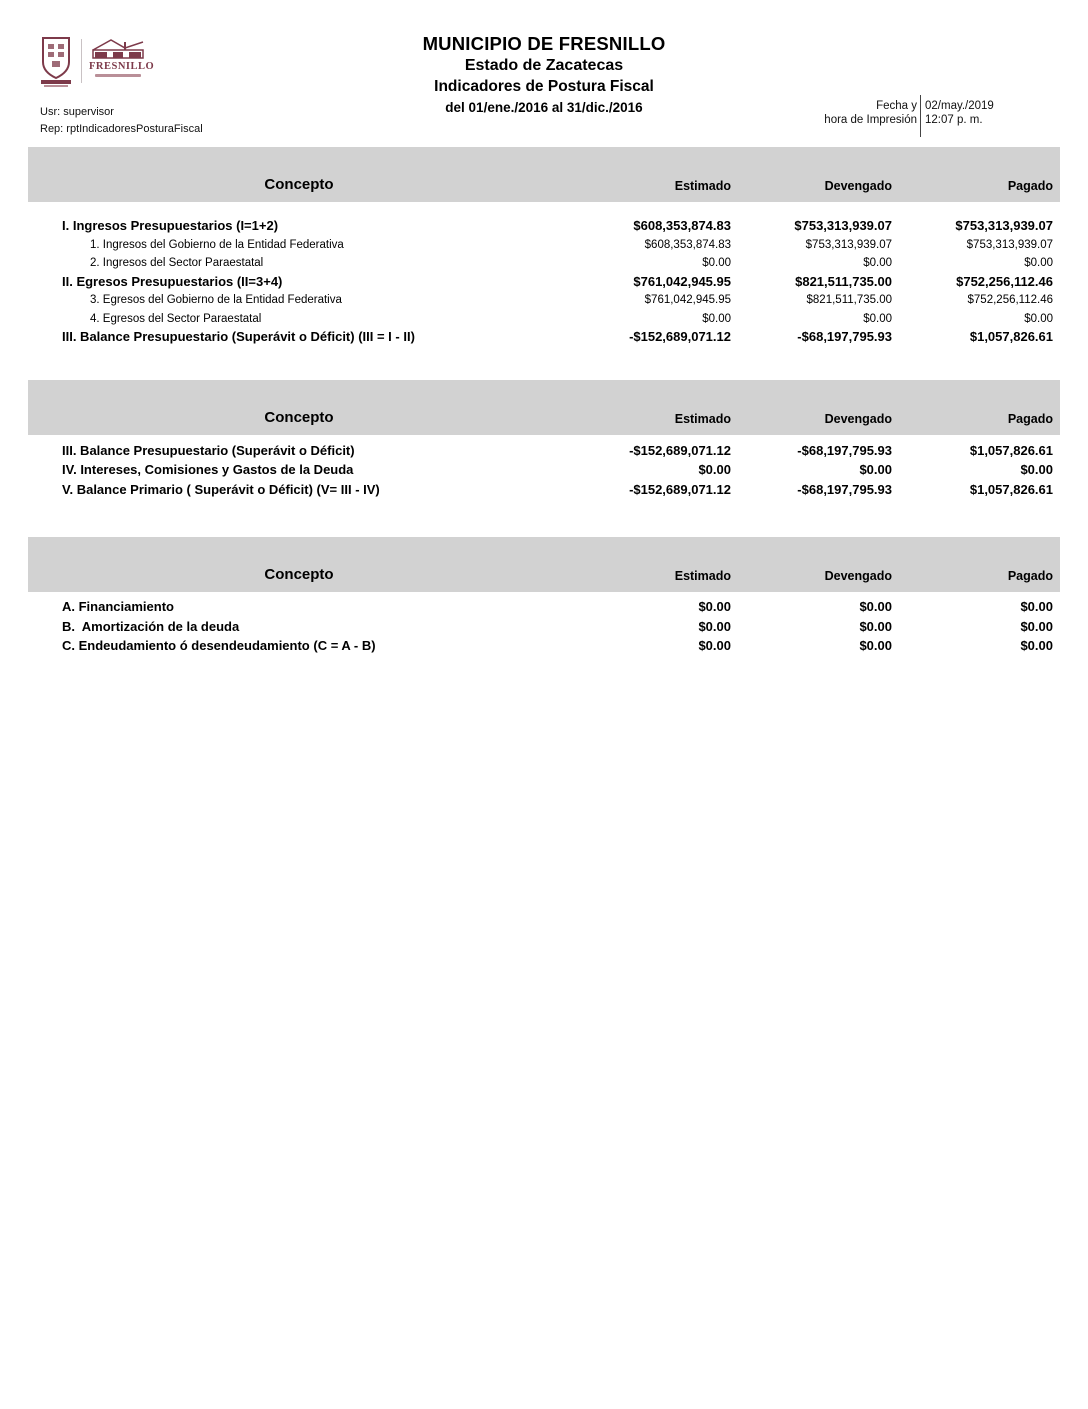 This screenshot has width=1088, height=1409. What do you see at coordinates (122, 66) in the screenshot?
I see `fresnillo-logo-text: FRESNILLO` at bounding box center [122, 66].